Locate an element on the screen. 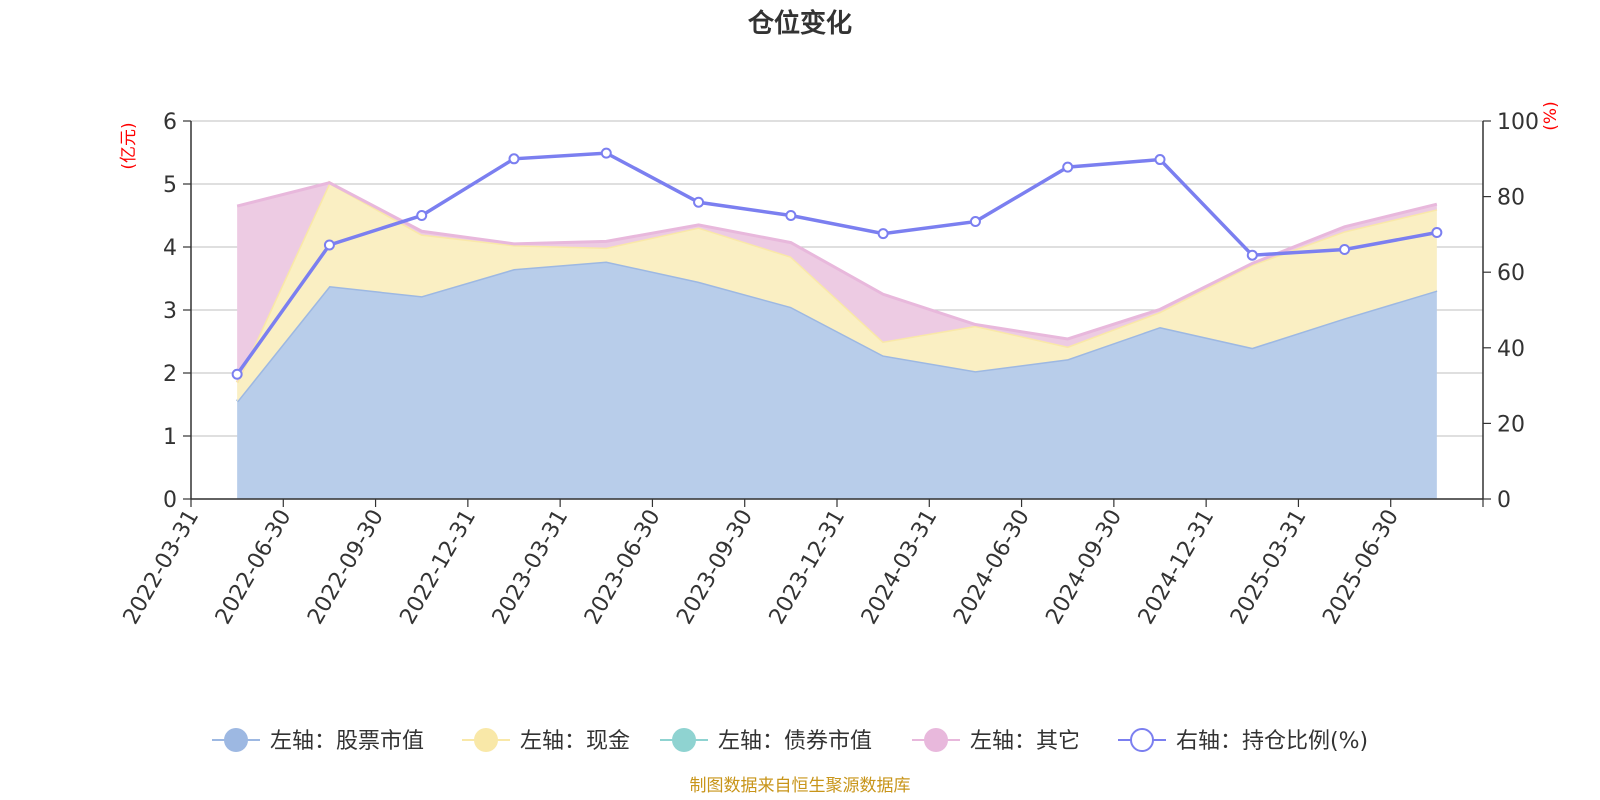 The height and width of the screenshot is (800, 1600). left-tick-label: 6 is located at coordinates (170, 122).